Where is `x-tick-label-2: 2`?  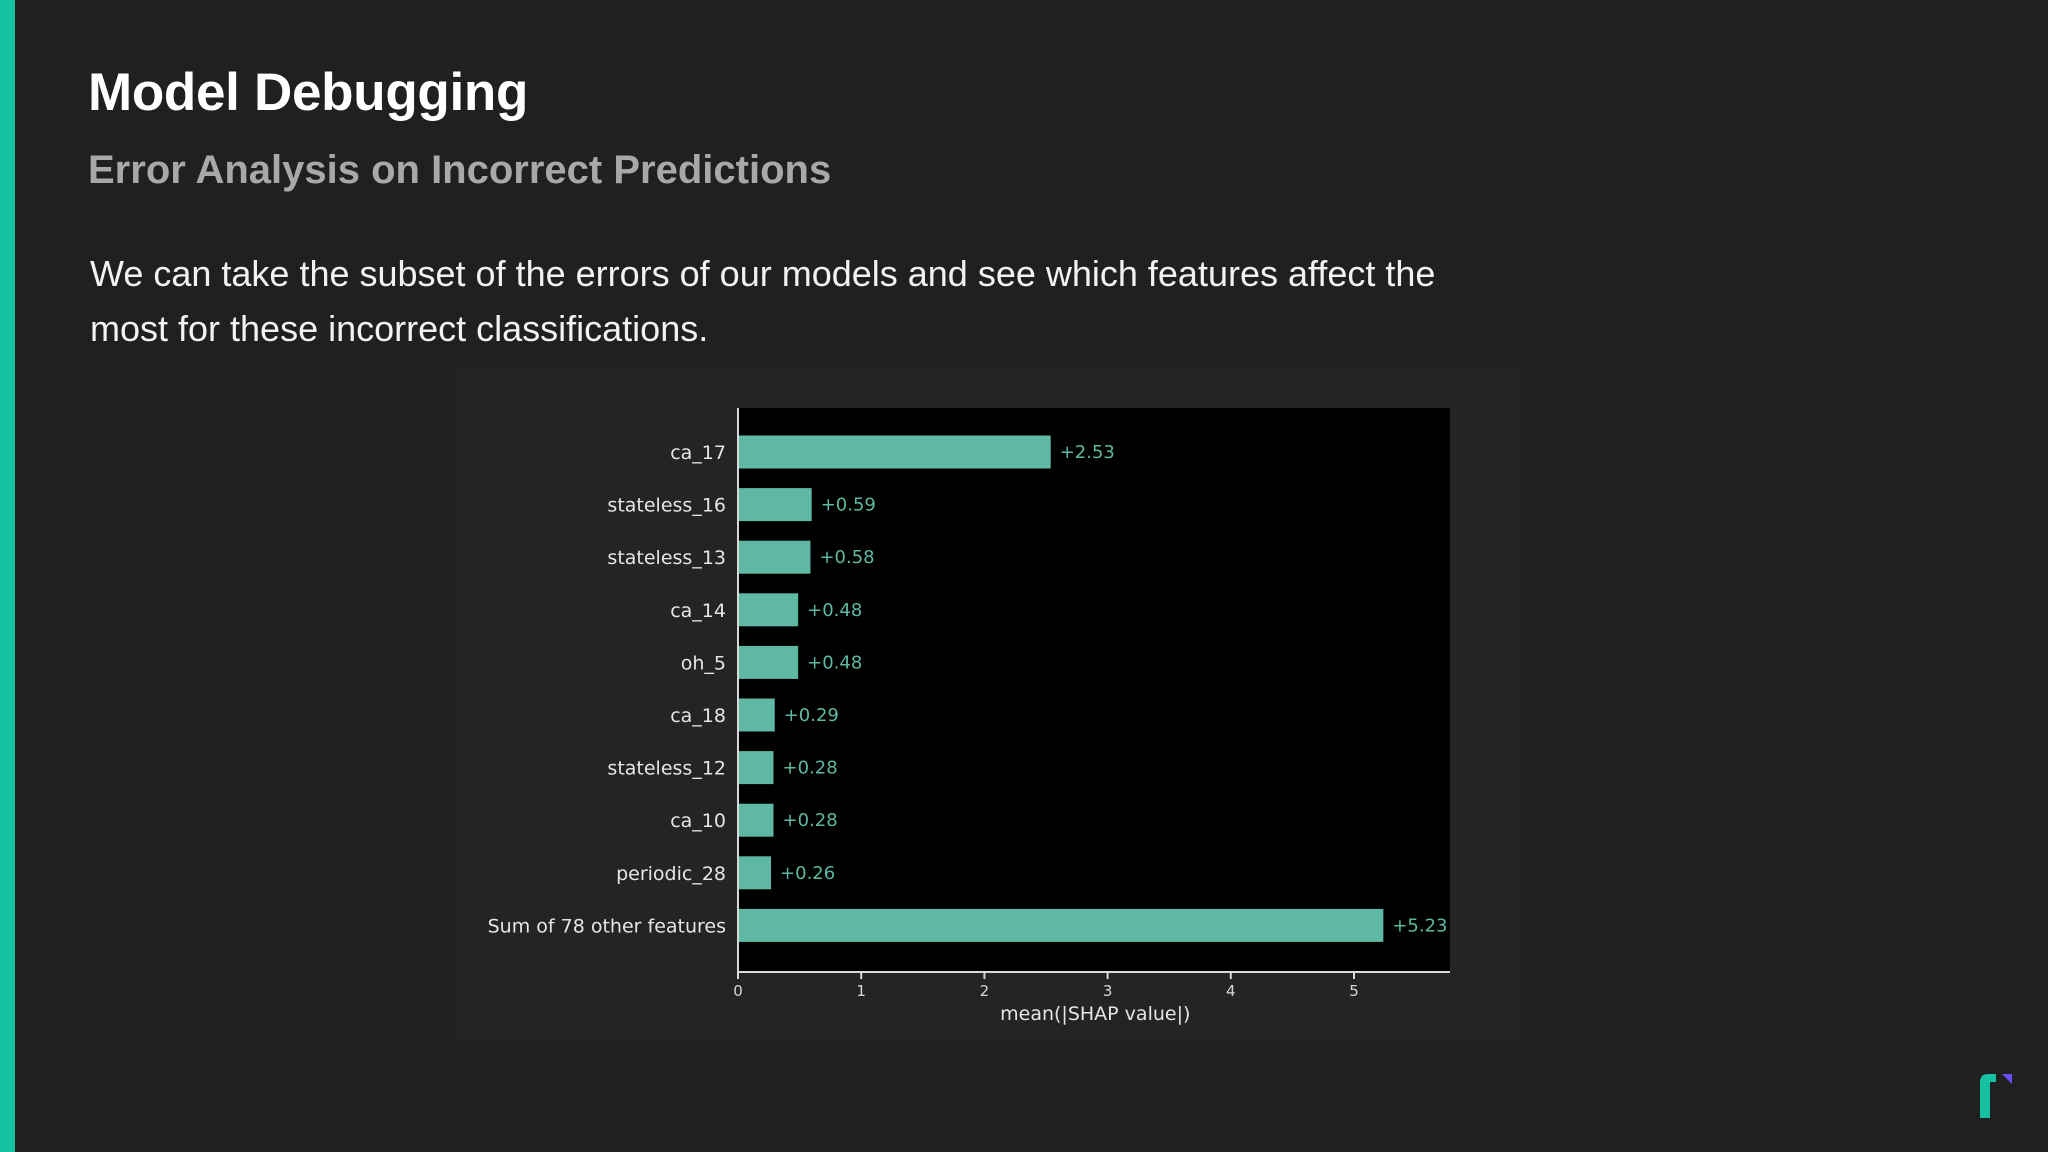 x-tick-label-2: 2 is located at coordinates (985, 991).